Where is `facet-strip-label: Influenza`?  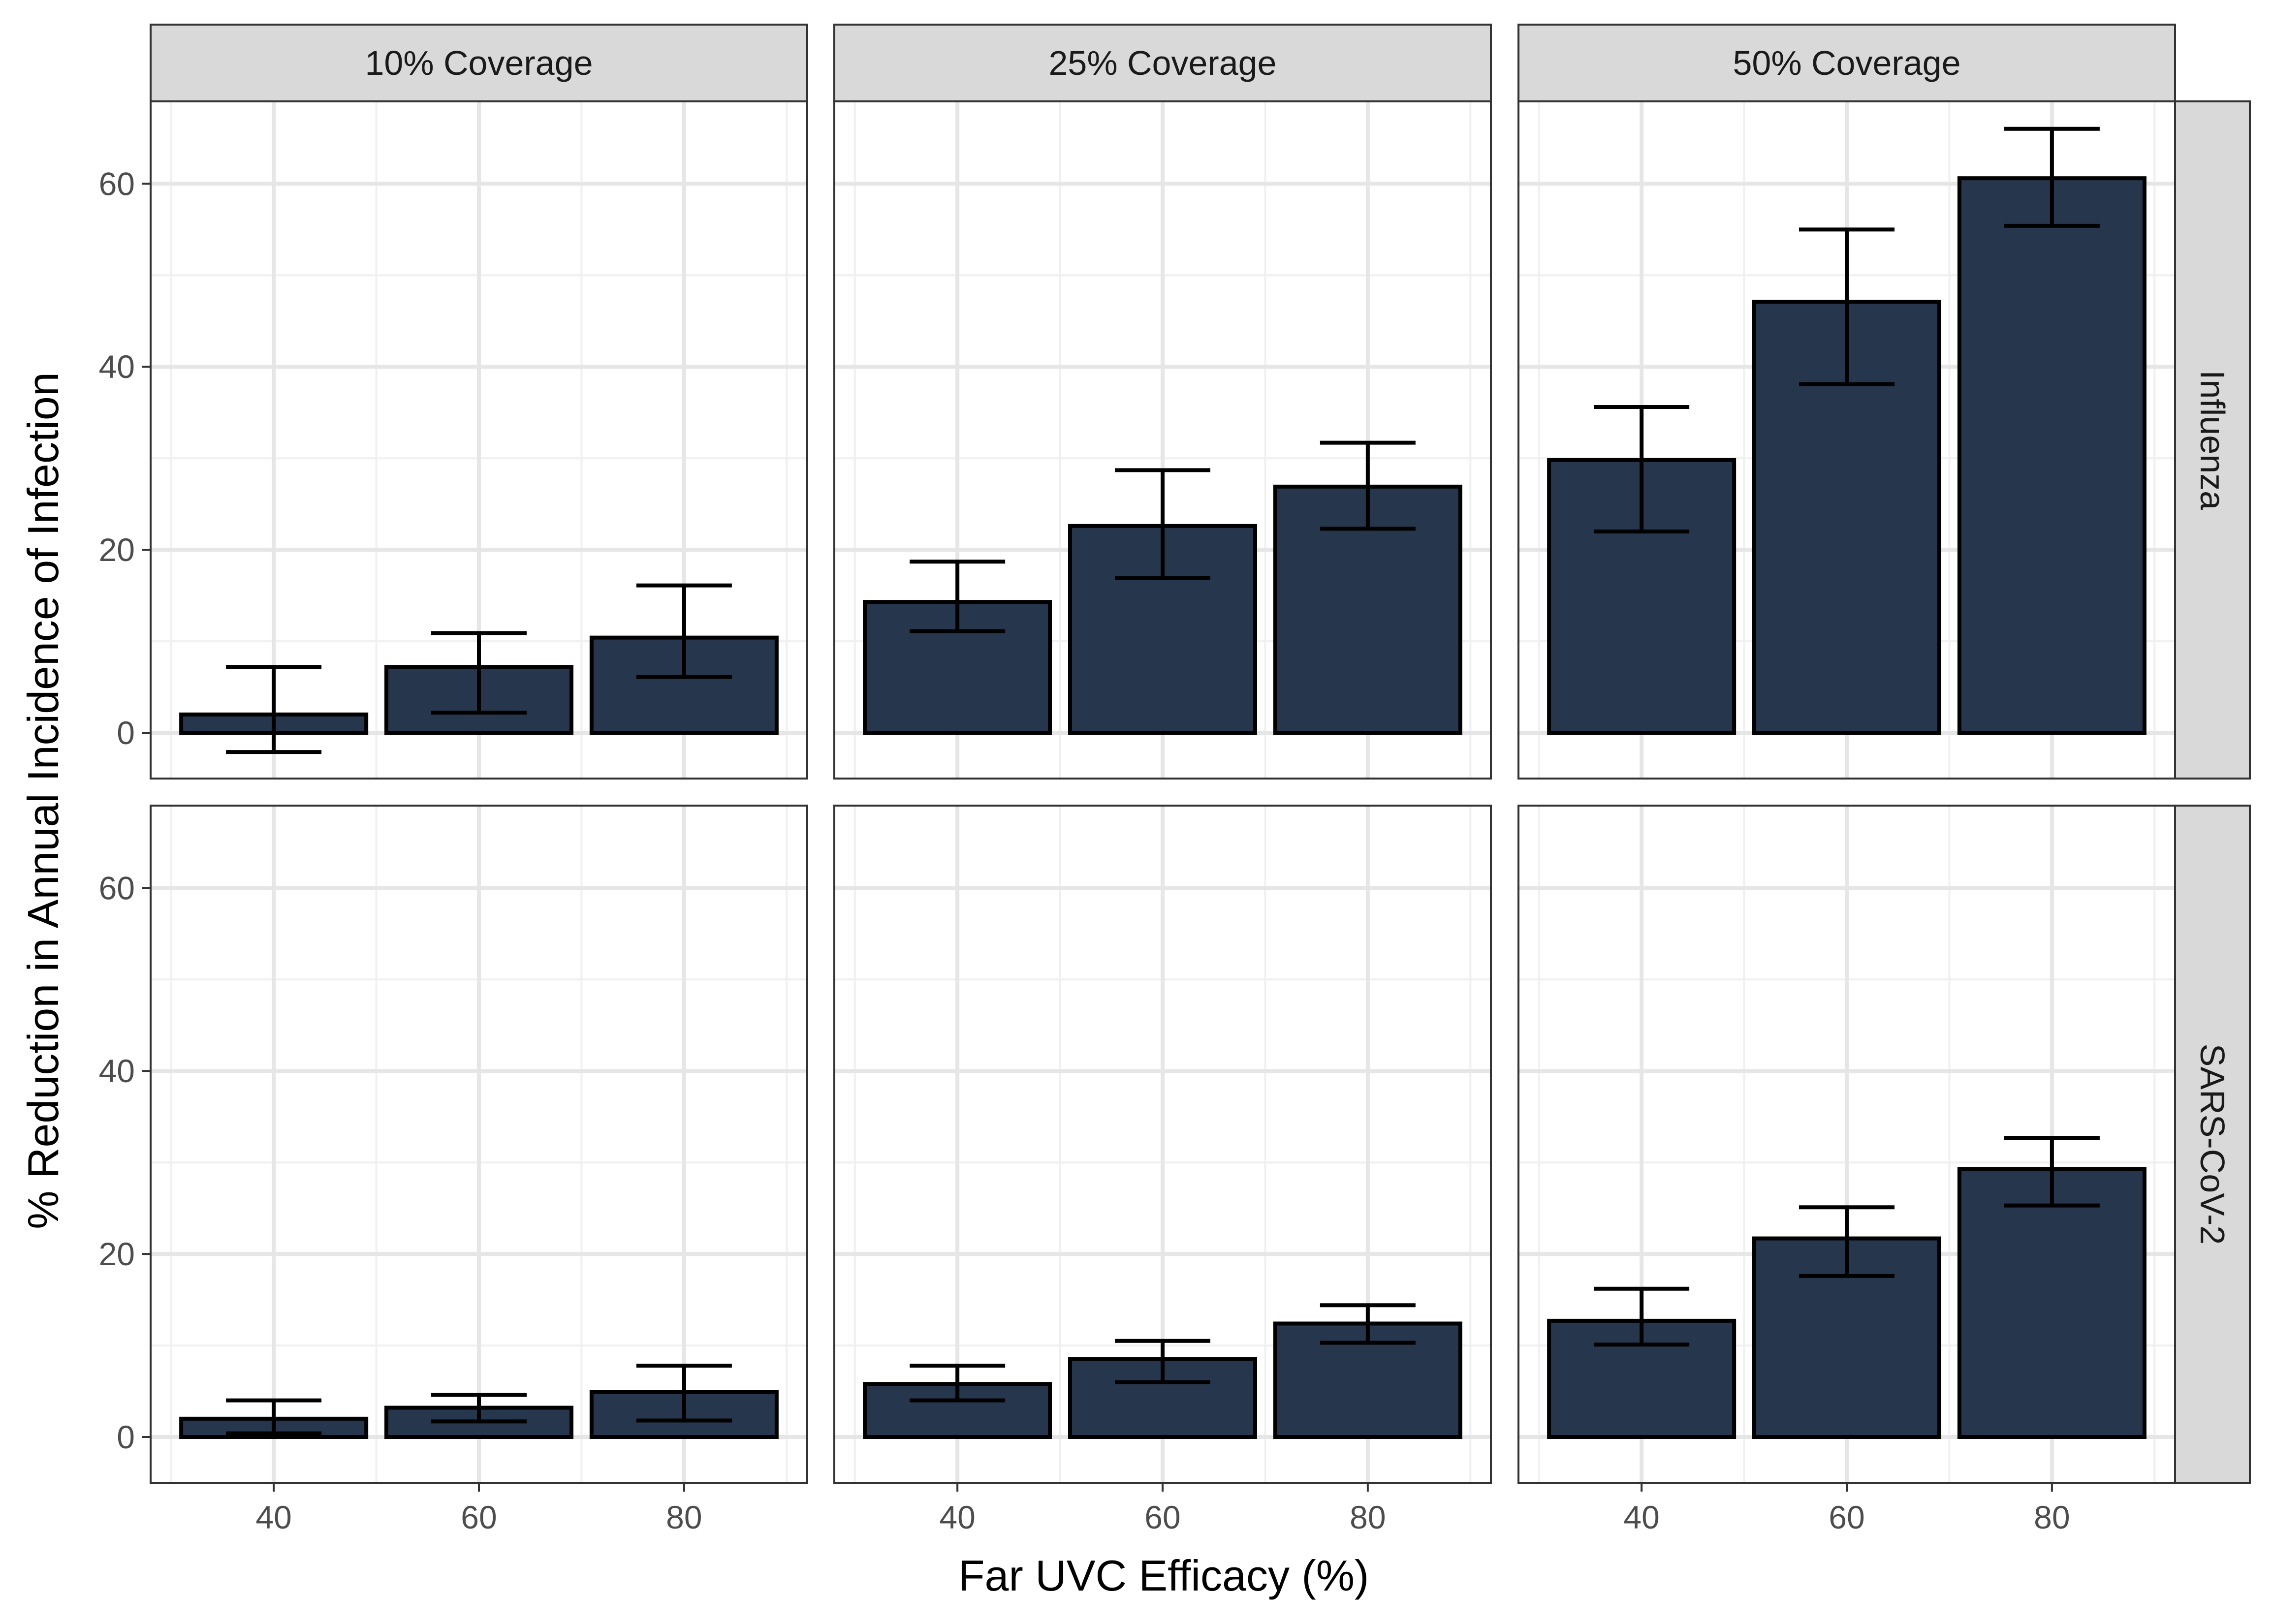
facet-strip-label: Influenza is located at coordinates (2212, 440).